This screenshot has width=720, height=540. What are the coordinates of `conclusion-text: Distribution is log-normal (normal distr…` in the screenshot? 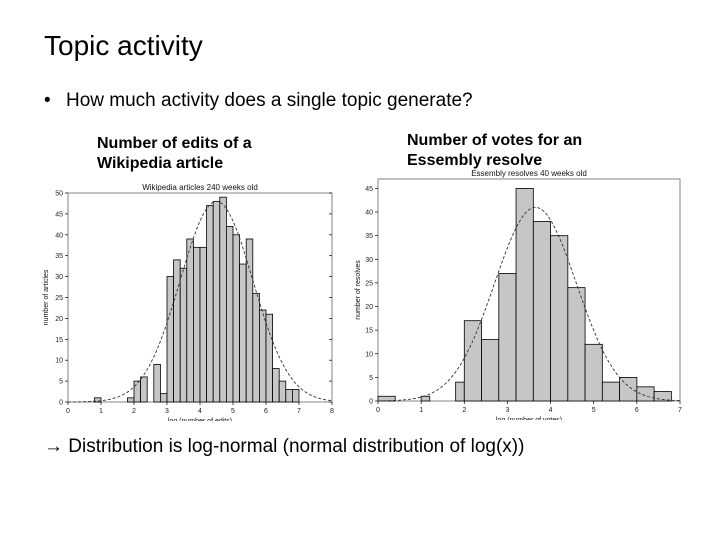 It's located at (296, 446).